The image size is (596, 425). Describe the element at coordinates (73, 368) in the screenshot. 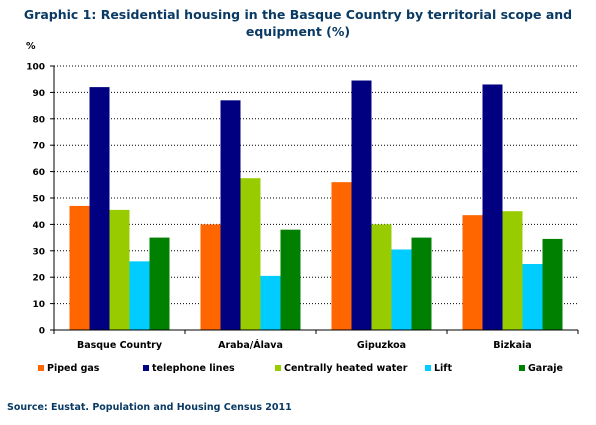

I see `legend-entry: Piped gas` at that location.